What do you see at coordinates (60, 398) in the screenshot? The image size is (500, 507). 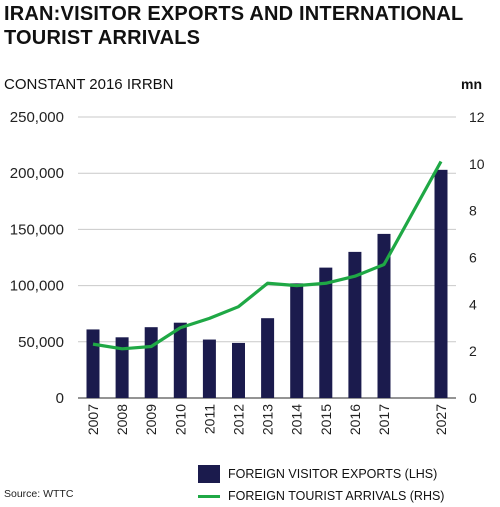 I see `left-axis-tick-label: 0` at bounding box center [60, 398].